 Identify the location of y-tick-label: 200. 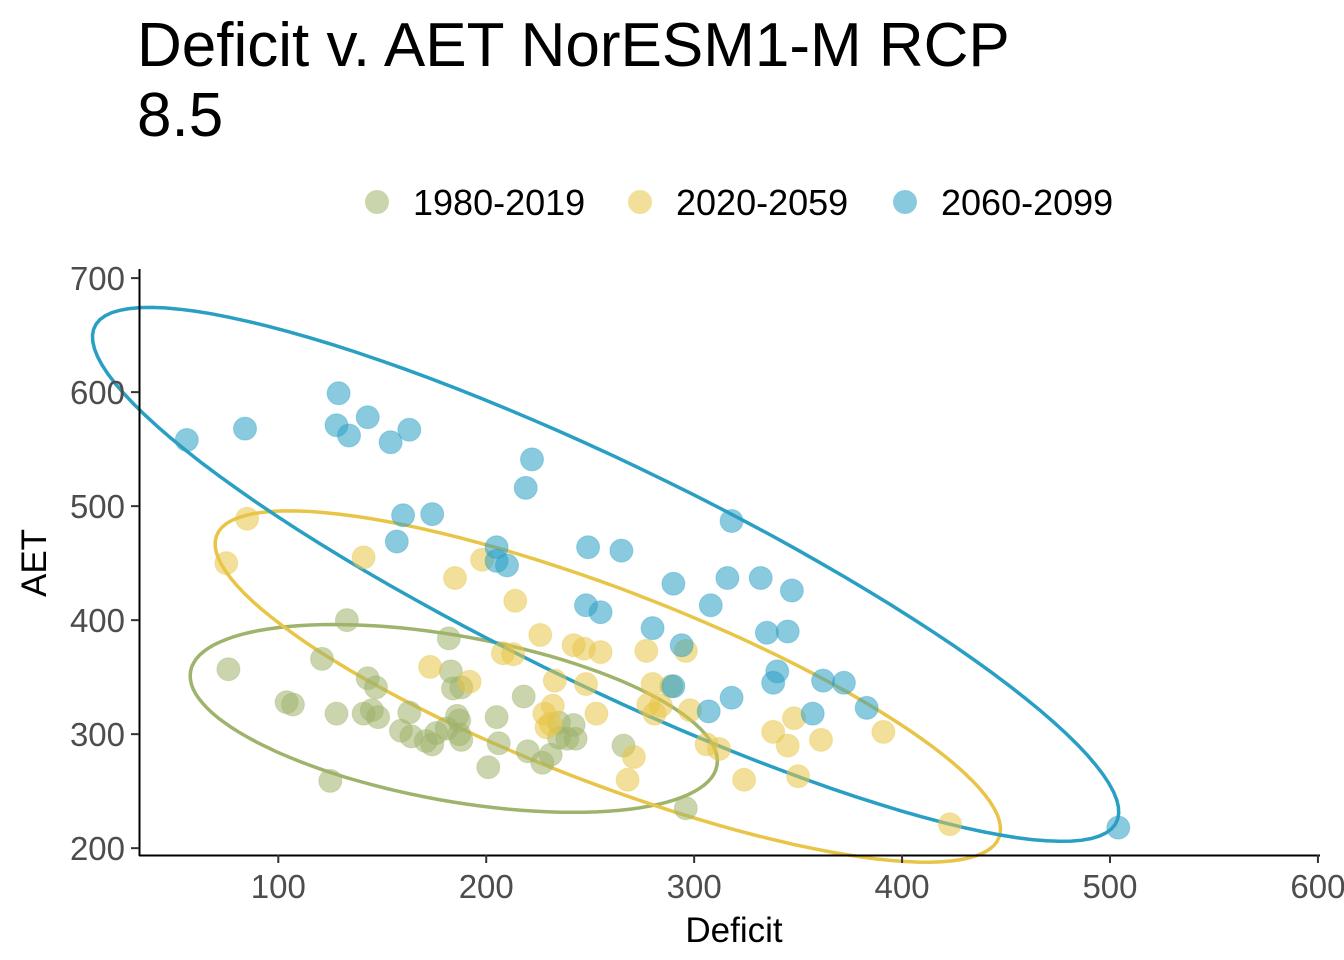
(97, 848).